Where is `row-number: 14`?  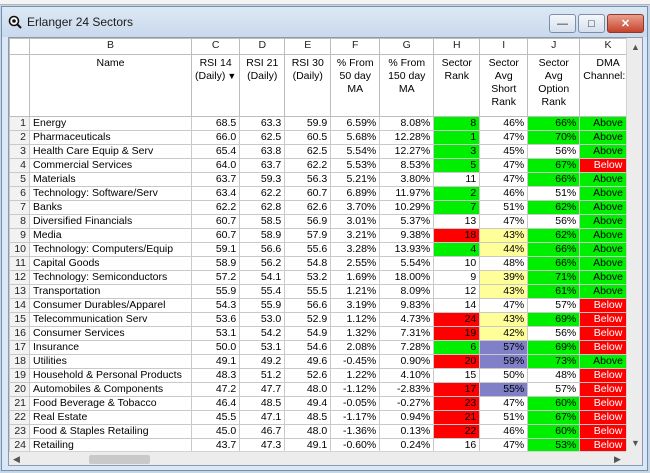 row-number: 14 is located at coordinates (19, 305).